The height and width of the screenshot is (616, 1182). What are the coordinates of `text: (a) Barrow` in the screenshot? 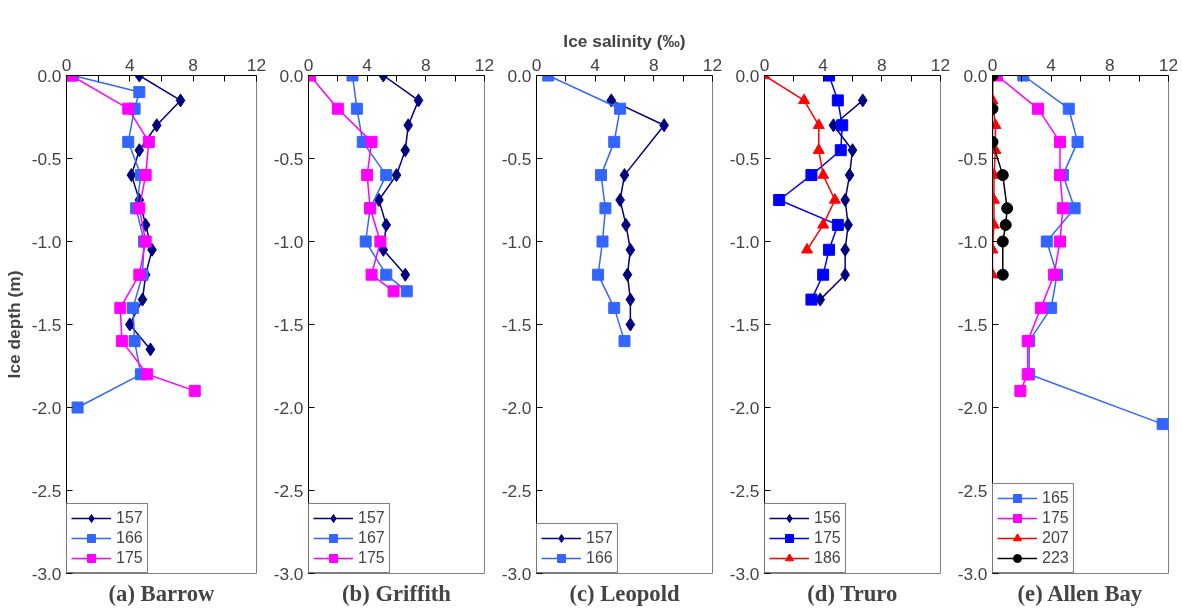 It's located at (162, 593).